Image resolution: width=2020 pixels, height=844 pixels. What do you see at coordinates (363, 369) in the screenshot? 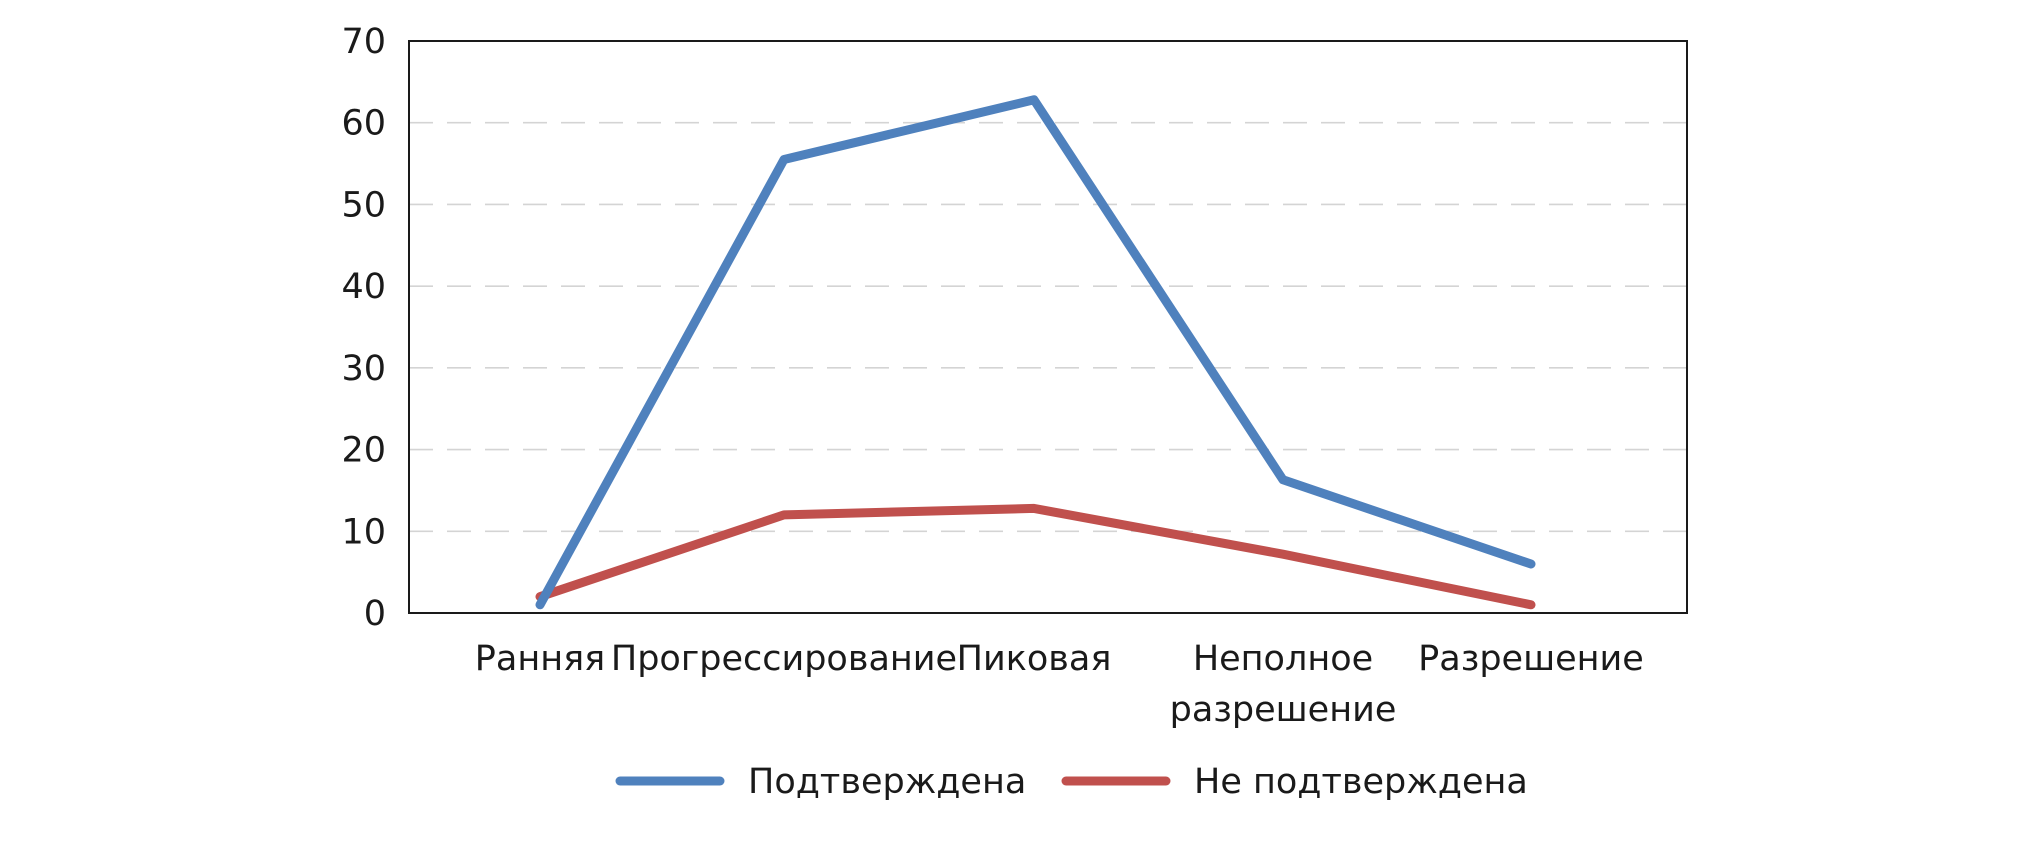
I see `y-tick-label: 30` at bounding box center [363, 369].